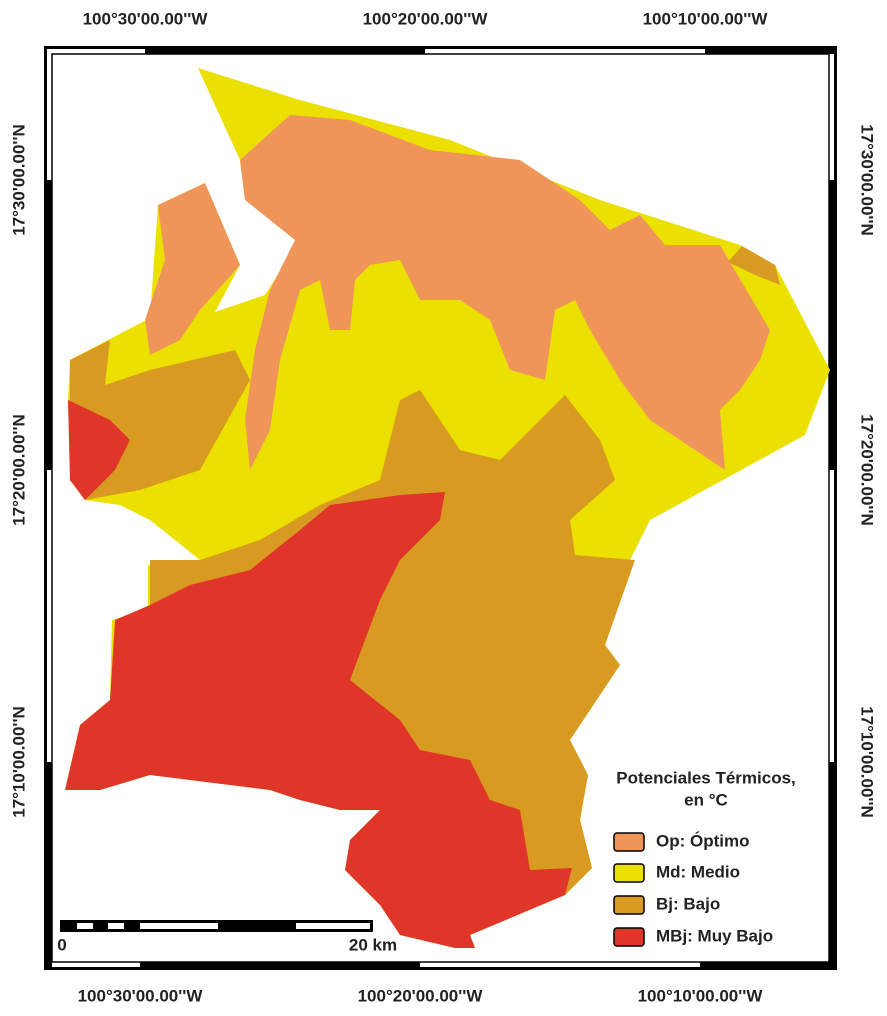 This screenshot has width=887, height=1016. What do you see at coordinates (216, 926) in the screenshot?
I see `scale-bar` at bounding box center [216, 926].